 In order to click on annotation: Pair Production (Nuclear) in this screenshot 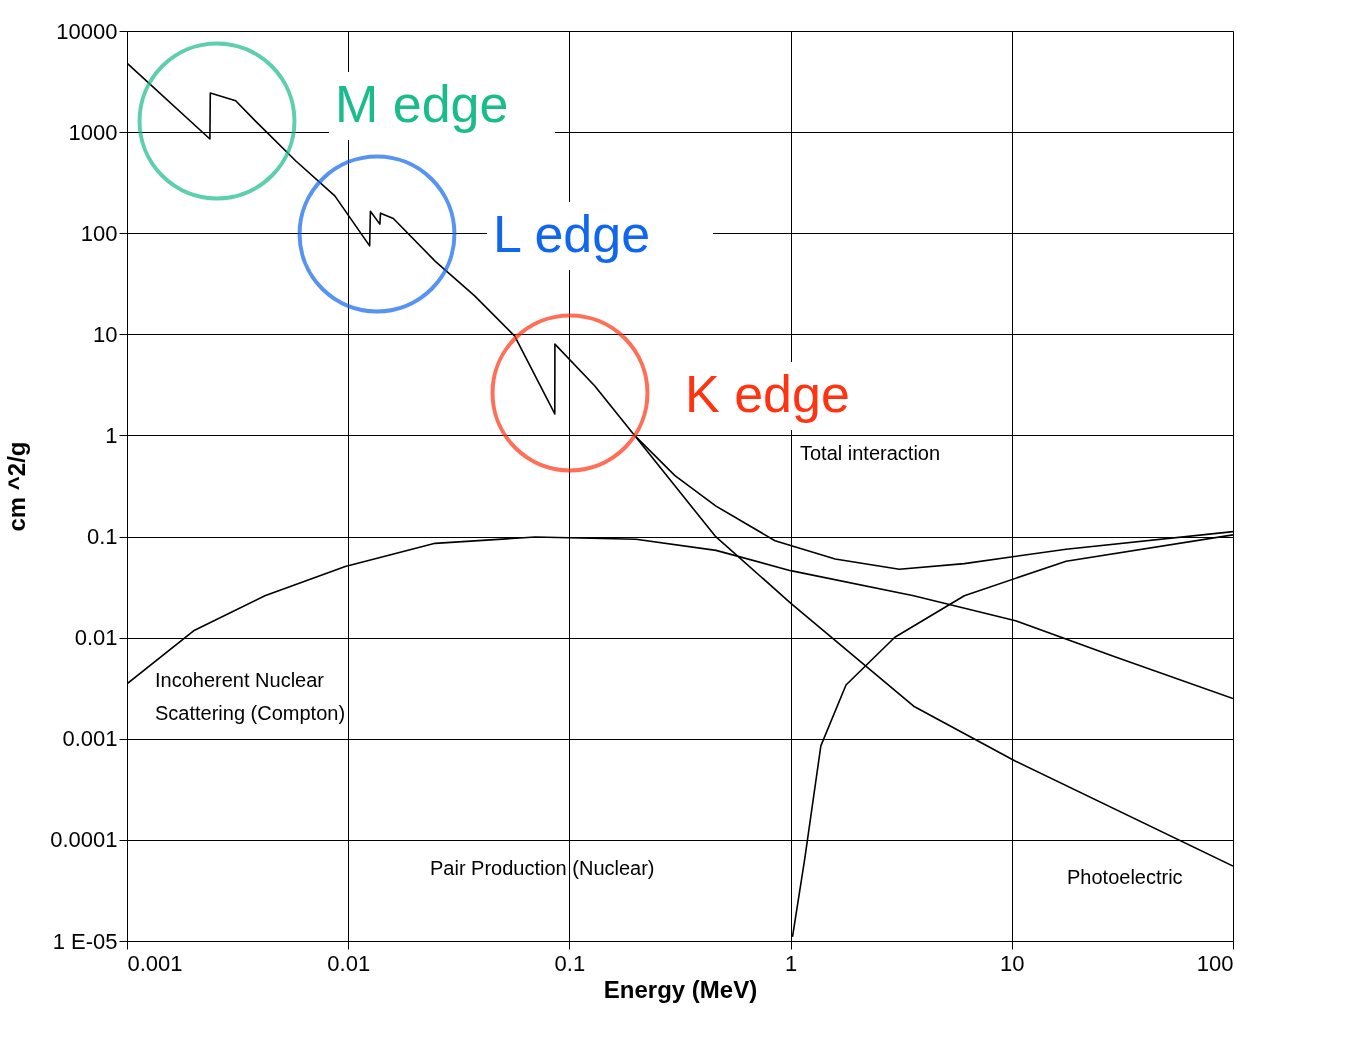, I will do `click(542, 868)`.